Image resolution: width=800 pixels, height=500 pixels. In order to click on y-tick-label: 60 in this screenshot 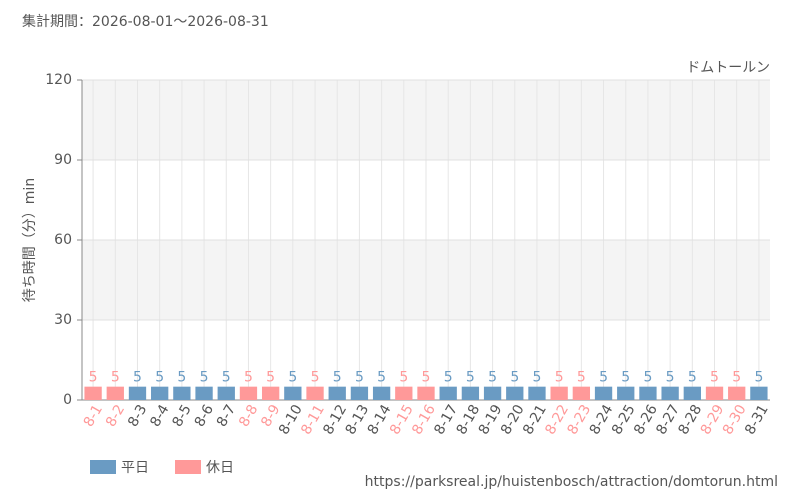, I will do `click(63, 240)`.